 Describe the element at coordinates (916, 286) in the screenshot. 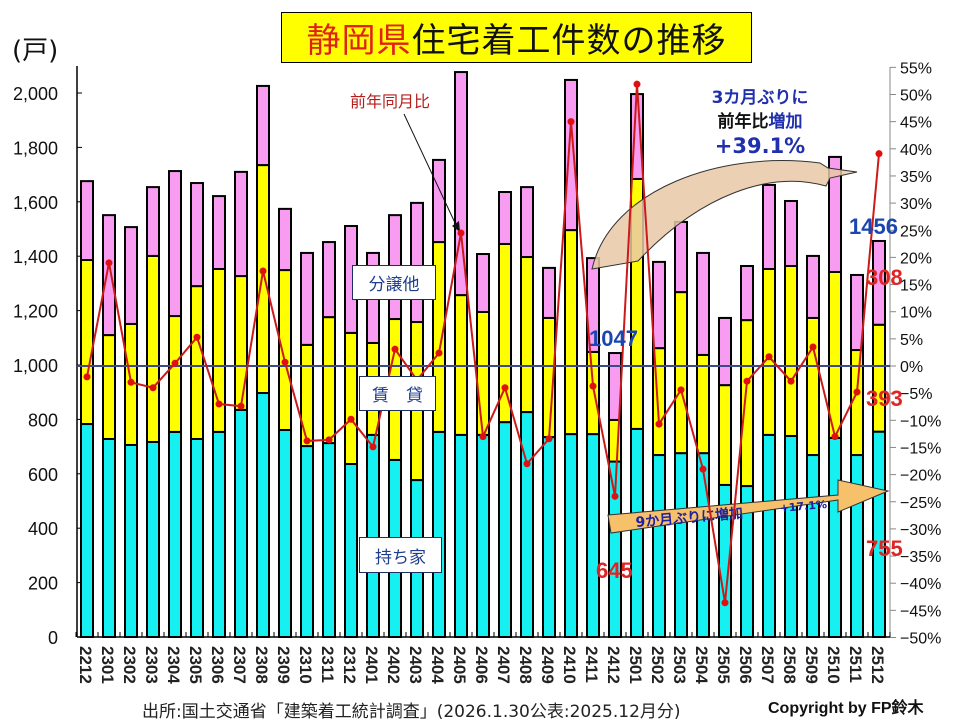

I see `y2-tick-label: 15%` at that location.